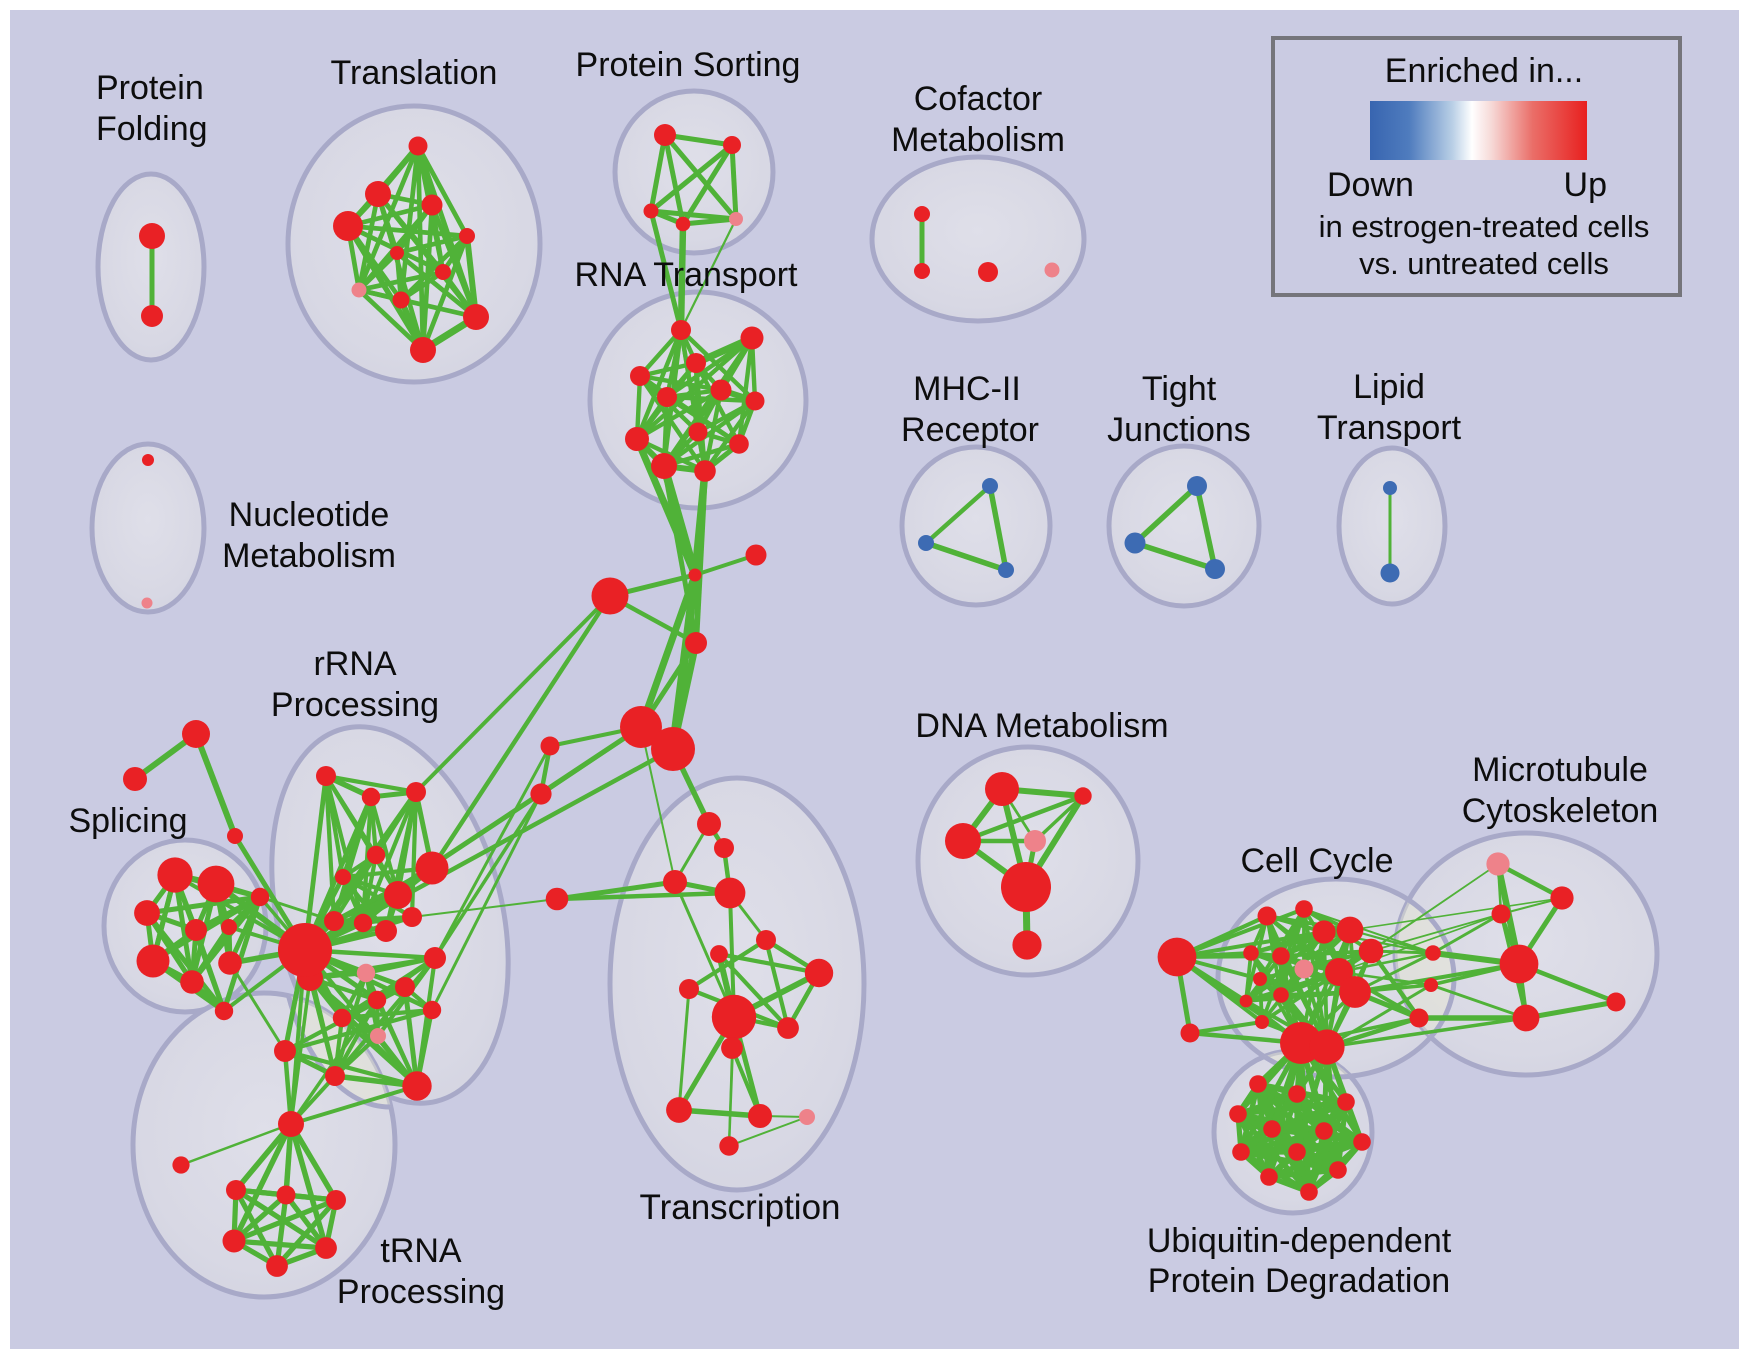  Describe the element at coordinates (1389, 387) in the screenshot. I see `svg-text: Lipid` at that location.